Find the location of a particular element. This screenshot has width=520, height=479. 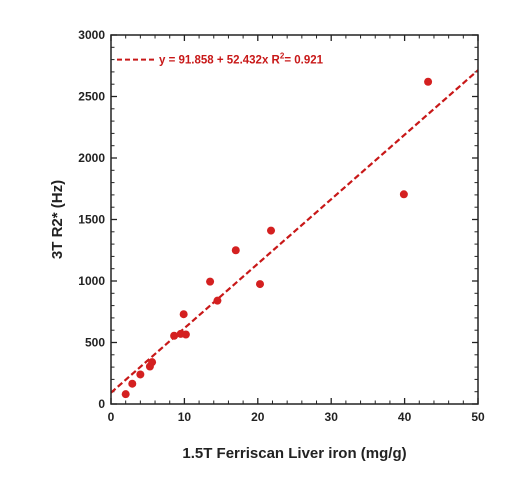

fit-equation-suffix: = 0.921 is located at coordinates (303, 61).